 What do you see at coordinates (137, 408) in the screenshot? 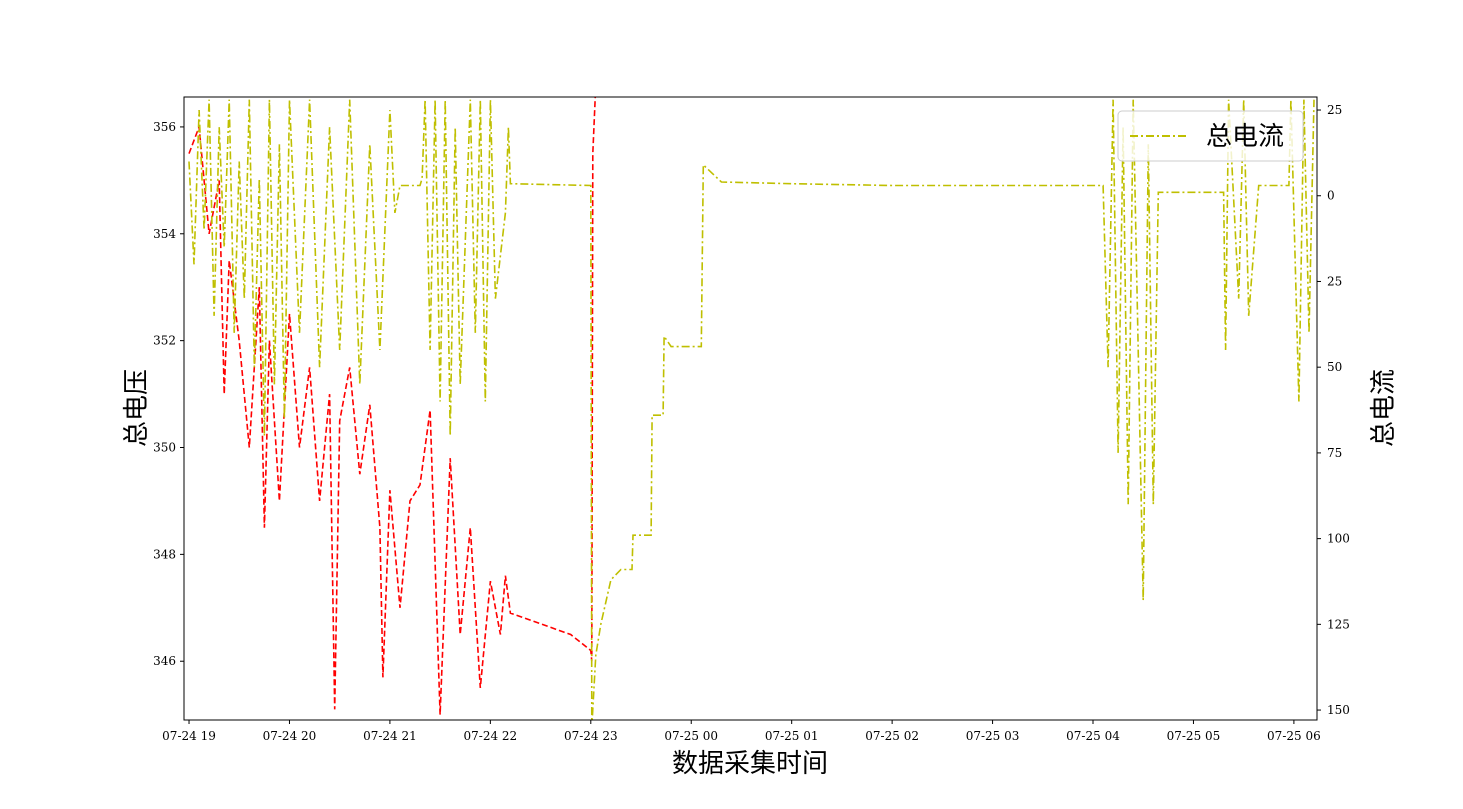
I see `y-axis-label: 总电压` at bounding box center [137, 408].